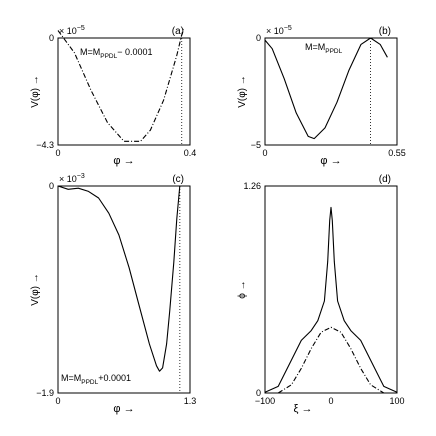 The width and height of the screenshot is (436, 436). I want to click on y-tick-label: −5, so click(256, 145).